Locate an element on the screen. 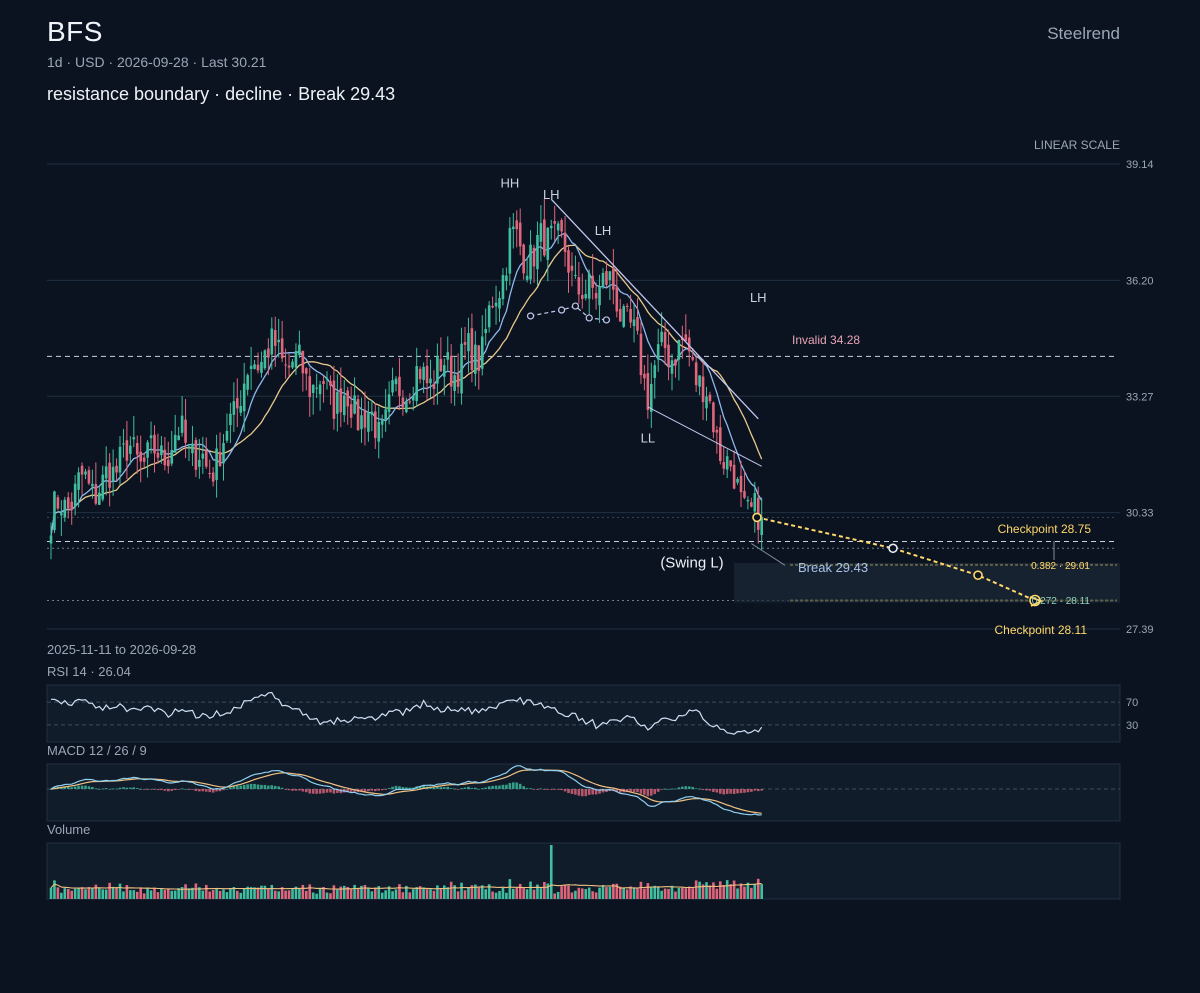 The image size is (1200, 993). swing-marker is located at coordinates (589, 318).